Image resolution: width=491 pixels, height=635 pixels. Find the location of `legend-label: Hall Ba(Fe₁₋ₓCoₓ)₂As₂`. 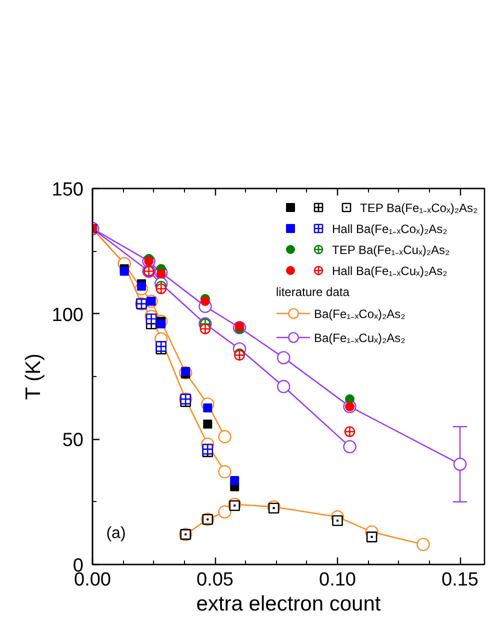

legend-label: Hall Ba(Fe₁₋ₓCoₓ)₂As₂ is located at coordinates (390, 228).